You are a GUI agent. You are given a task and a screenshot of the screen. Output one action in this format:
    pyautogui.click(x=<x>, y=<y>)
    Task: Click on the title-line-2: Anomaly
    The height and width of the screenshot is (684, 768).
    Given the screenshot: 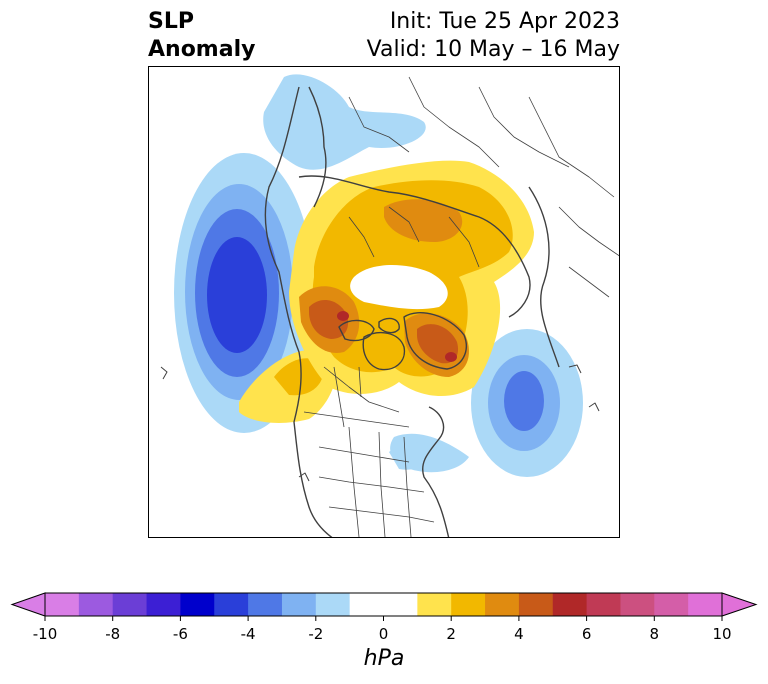 What is the action you would take?
    pyautogui.click(x=202, y=49)
    